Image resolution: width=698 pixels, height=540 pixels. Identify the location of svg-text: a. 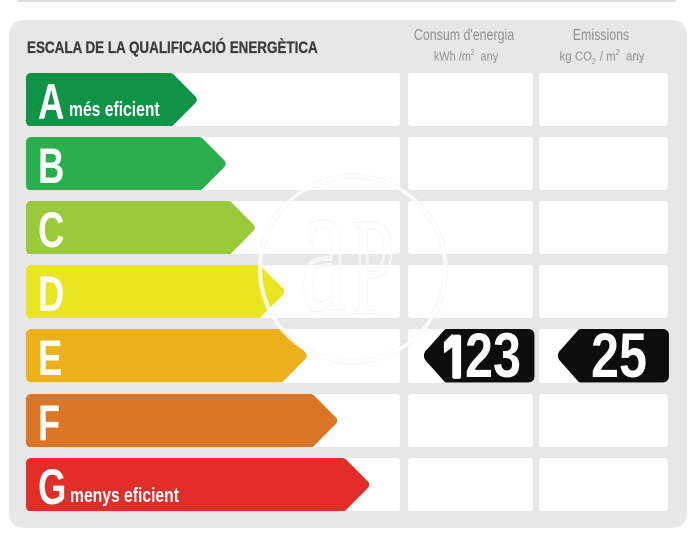
(324, 244).